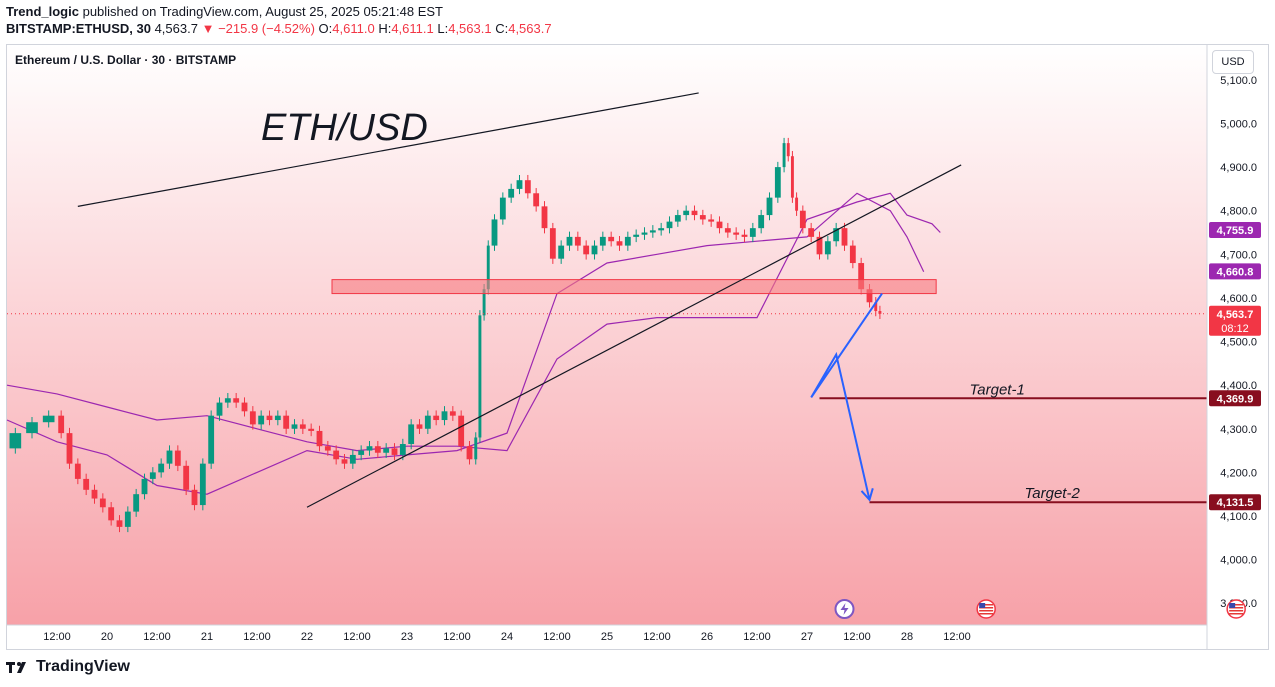 The width and height of the screenshot is (1275, 687). I want to click on pane-title: Ethereum / U.S. Dollar · 30 · BITSTAMP, so click(126, 60).